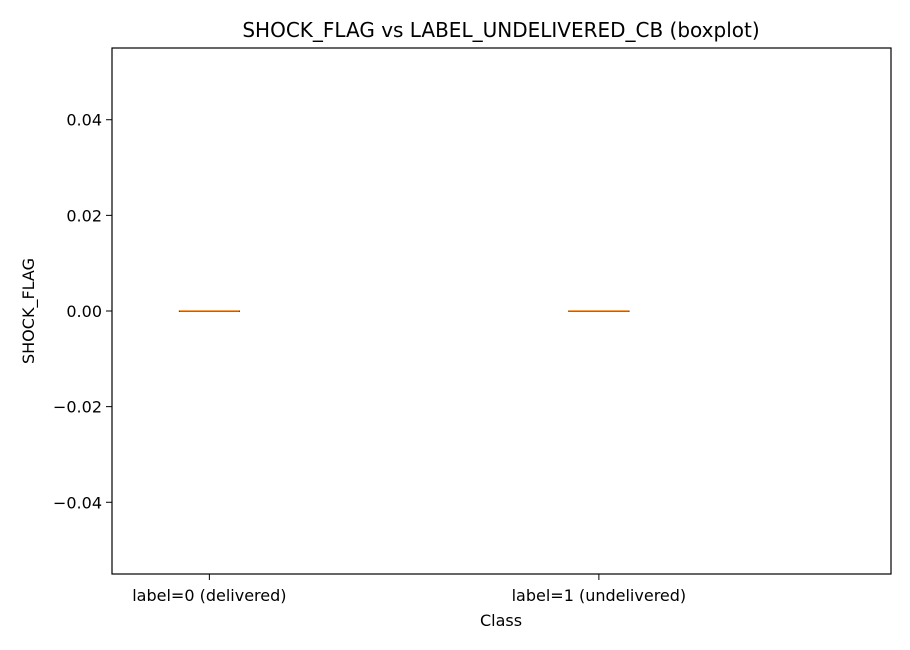 The image size is (910, 650). Describe the element at coordinates (29, 311) in the screenshot. I see `y-axis-label: SHOCK_FLAG` at that location.